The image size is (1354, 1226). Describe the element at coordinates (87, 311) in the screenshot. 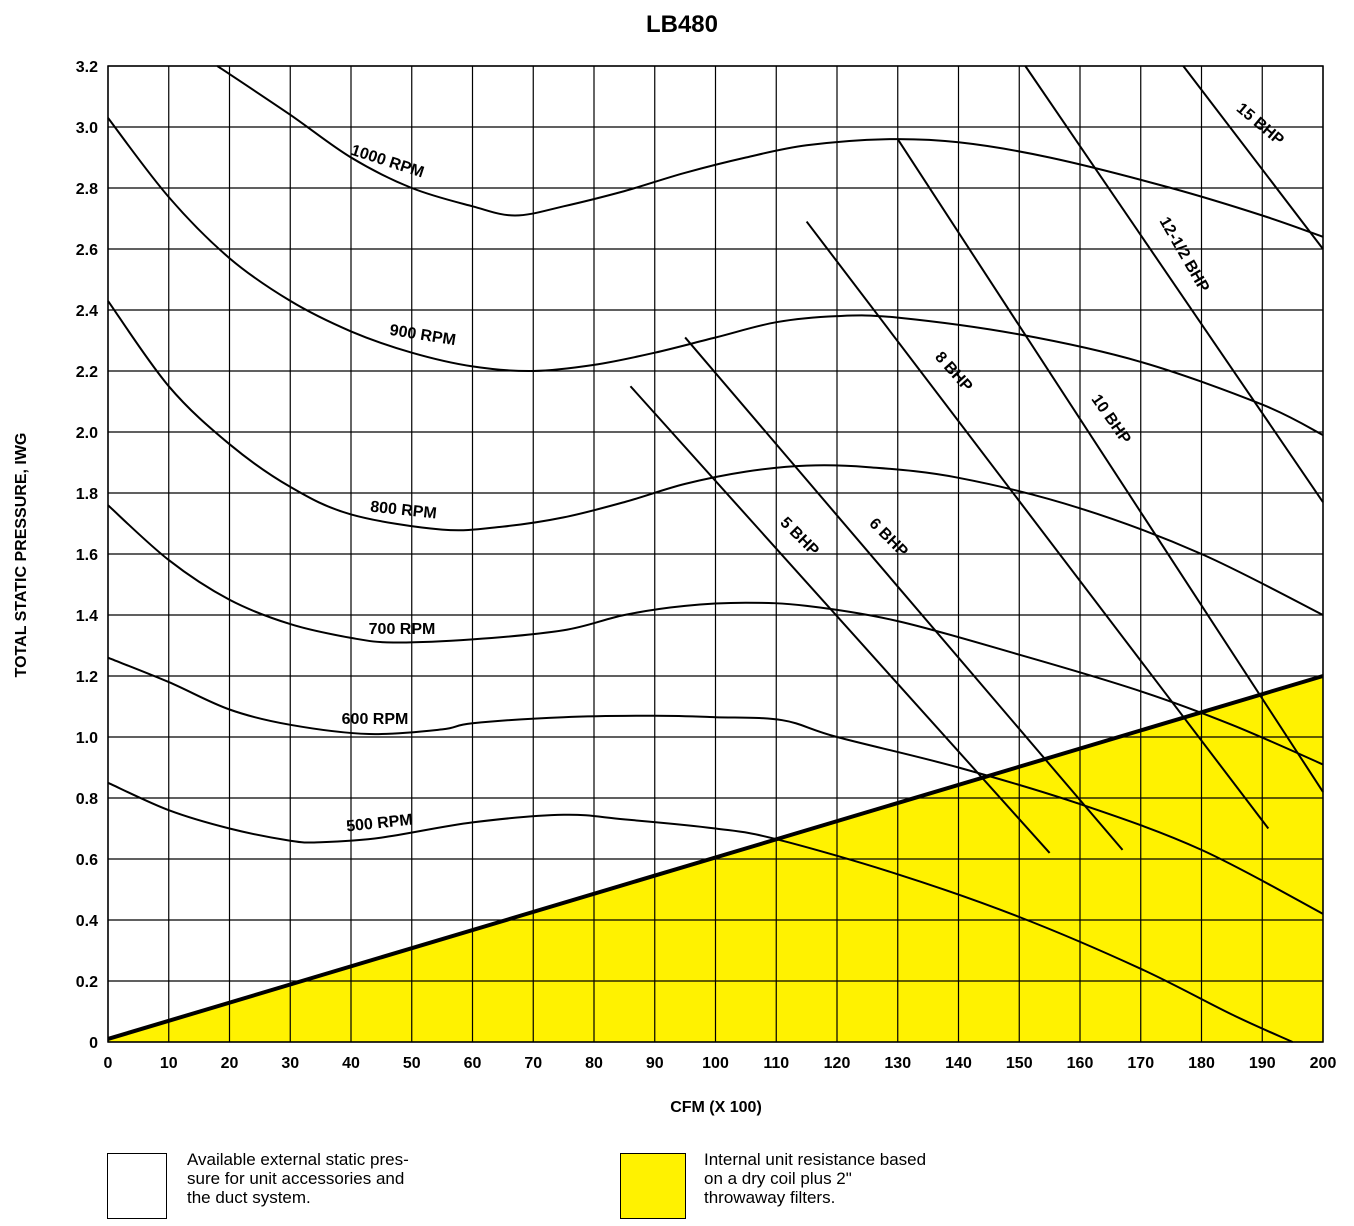

I see `y-tick-label: 2.4` at that location.